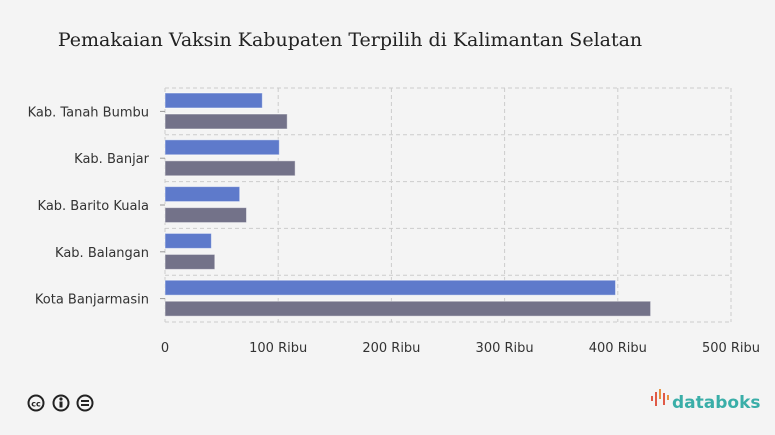 This screenshot has height=435, width=775. Describe the element at coordinates (85, 403) in the screenshot. I see `nd-icon` at that location.